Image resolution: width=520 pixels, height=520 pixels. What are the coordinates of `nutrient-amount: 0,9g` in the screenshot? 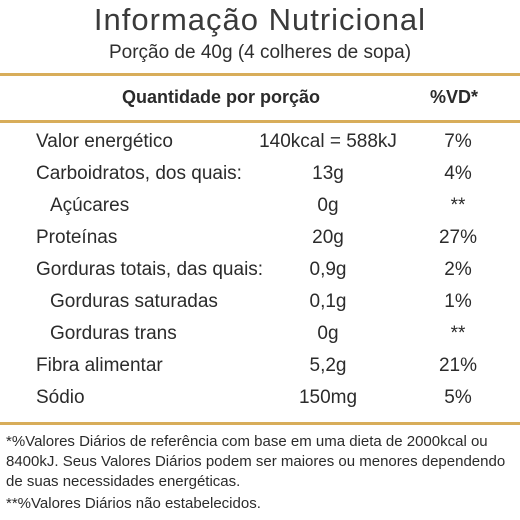 It's located at (328, 269).